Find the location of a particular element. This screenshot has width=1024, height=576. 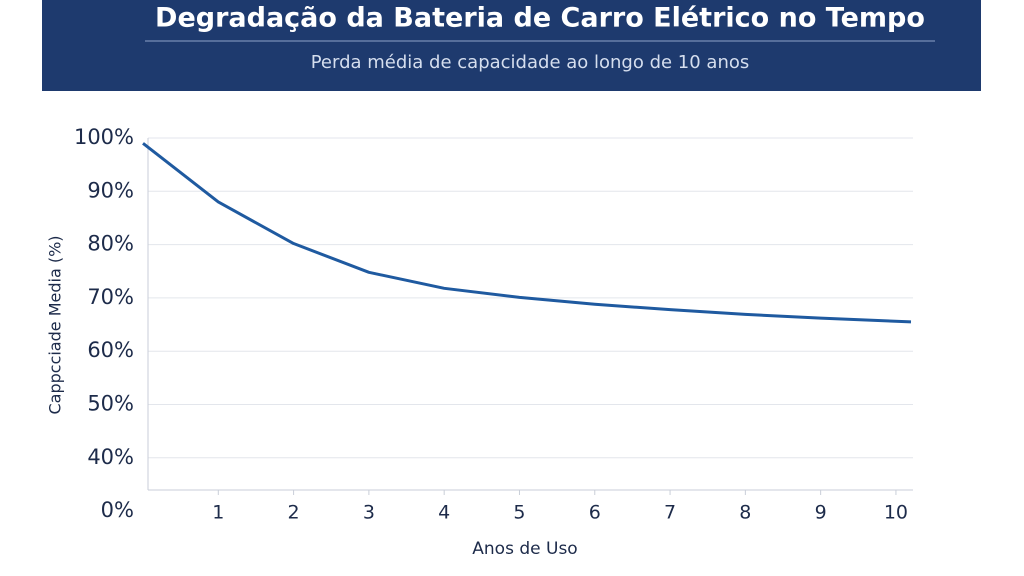

x-tick-label: 8 is located at coordinates (745, 513).